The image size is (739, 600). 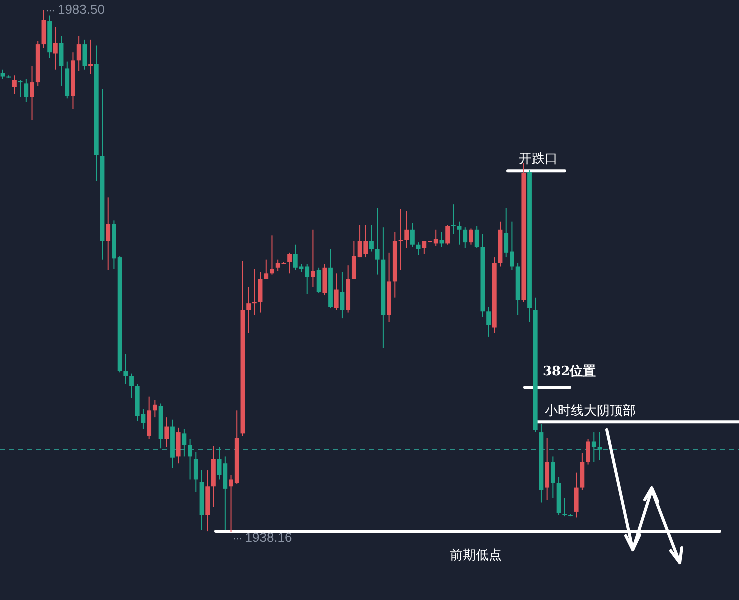 What do you see at coordinates (569, 372) in the screenshot?
I see `ref-line-label: 382位置` at bounding box center [569, 372].